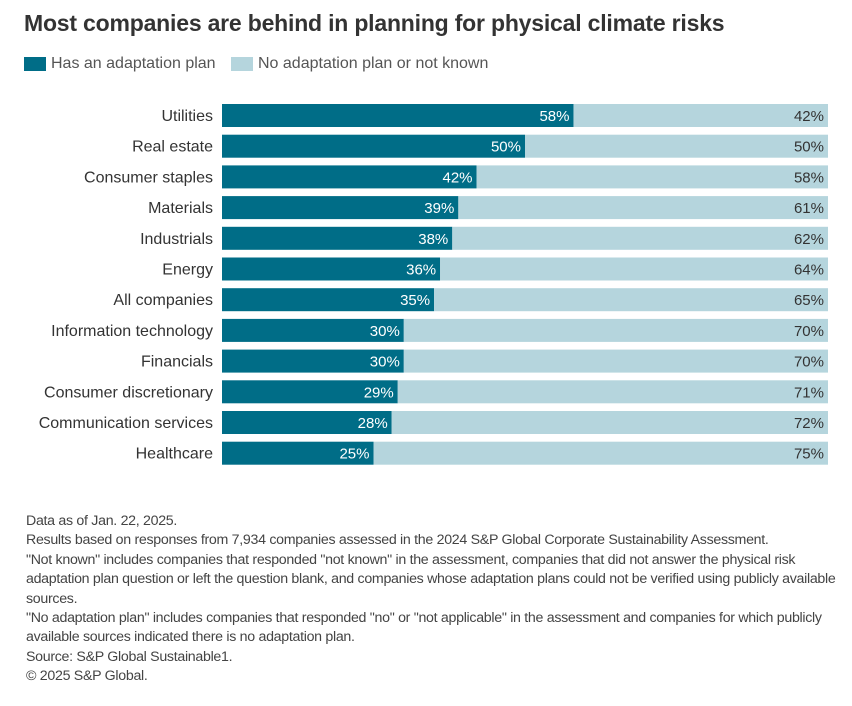  I want to click on legend-swatch-has-plan, so click(35, 64).